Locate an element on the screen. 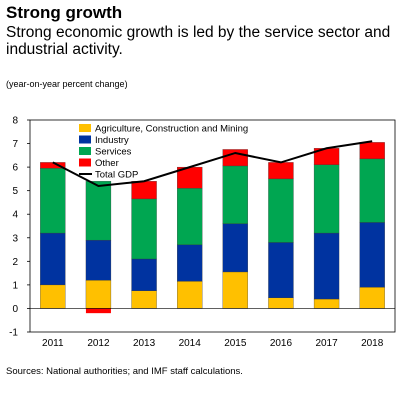 The width and height of the screenshot is (400, 400). x-tick-label: 2011 is located at coordinates (53, 343).